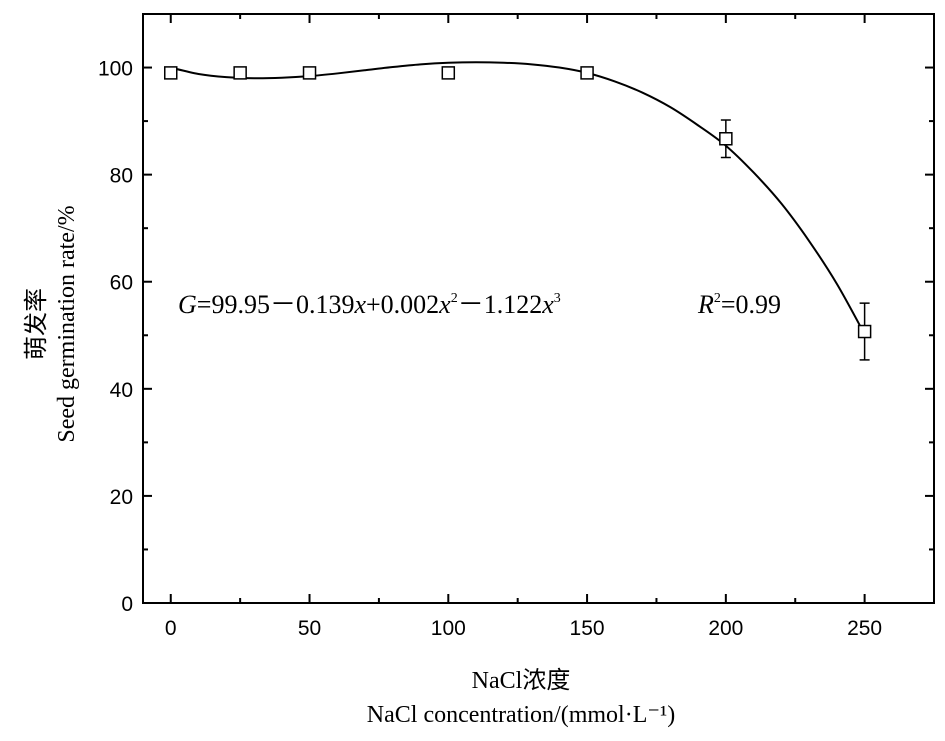  What do you see at coordinates (121, 390) in the screenshot?
I see `y-tick-label: 40` at bounding box center [121, 390].